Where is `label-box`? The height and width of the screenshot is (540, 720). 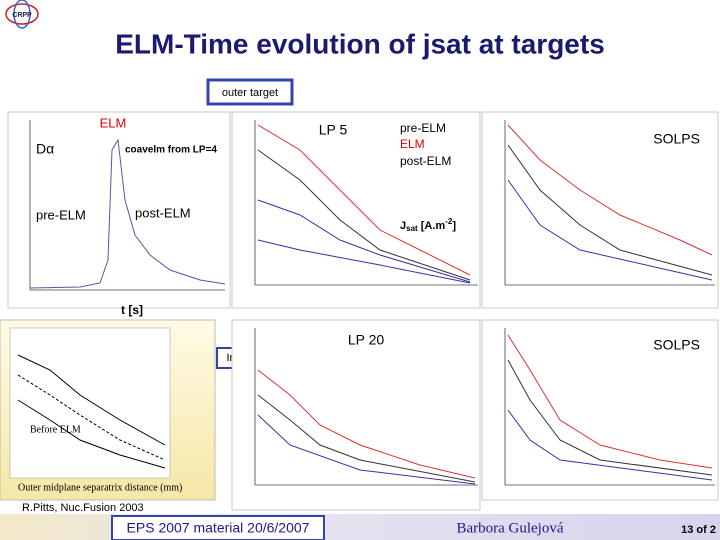
label-box is located at coordinates (250, 92).